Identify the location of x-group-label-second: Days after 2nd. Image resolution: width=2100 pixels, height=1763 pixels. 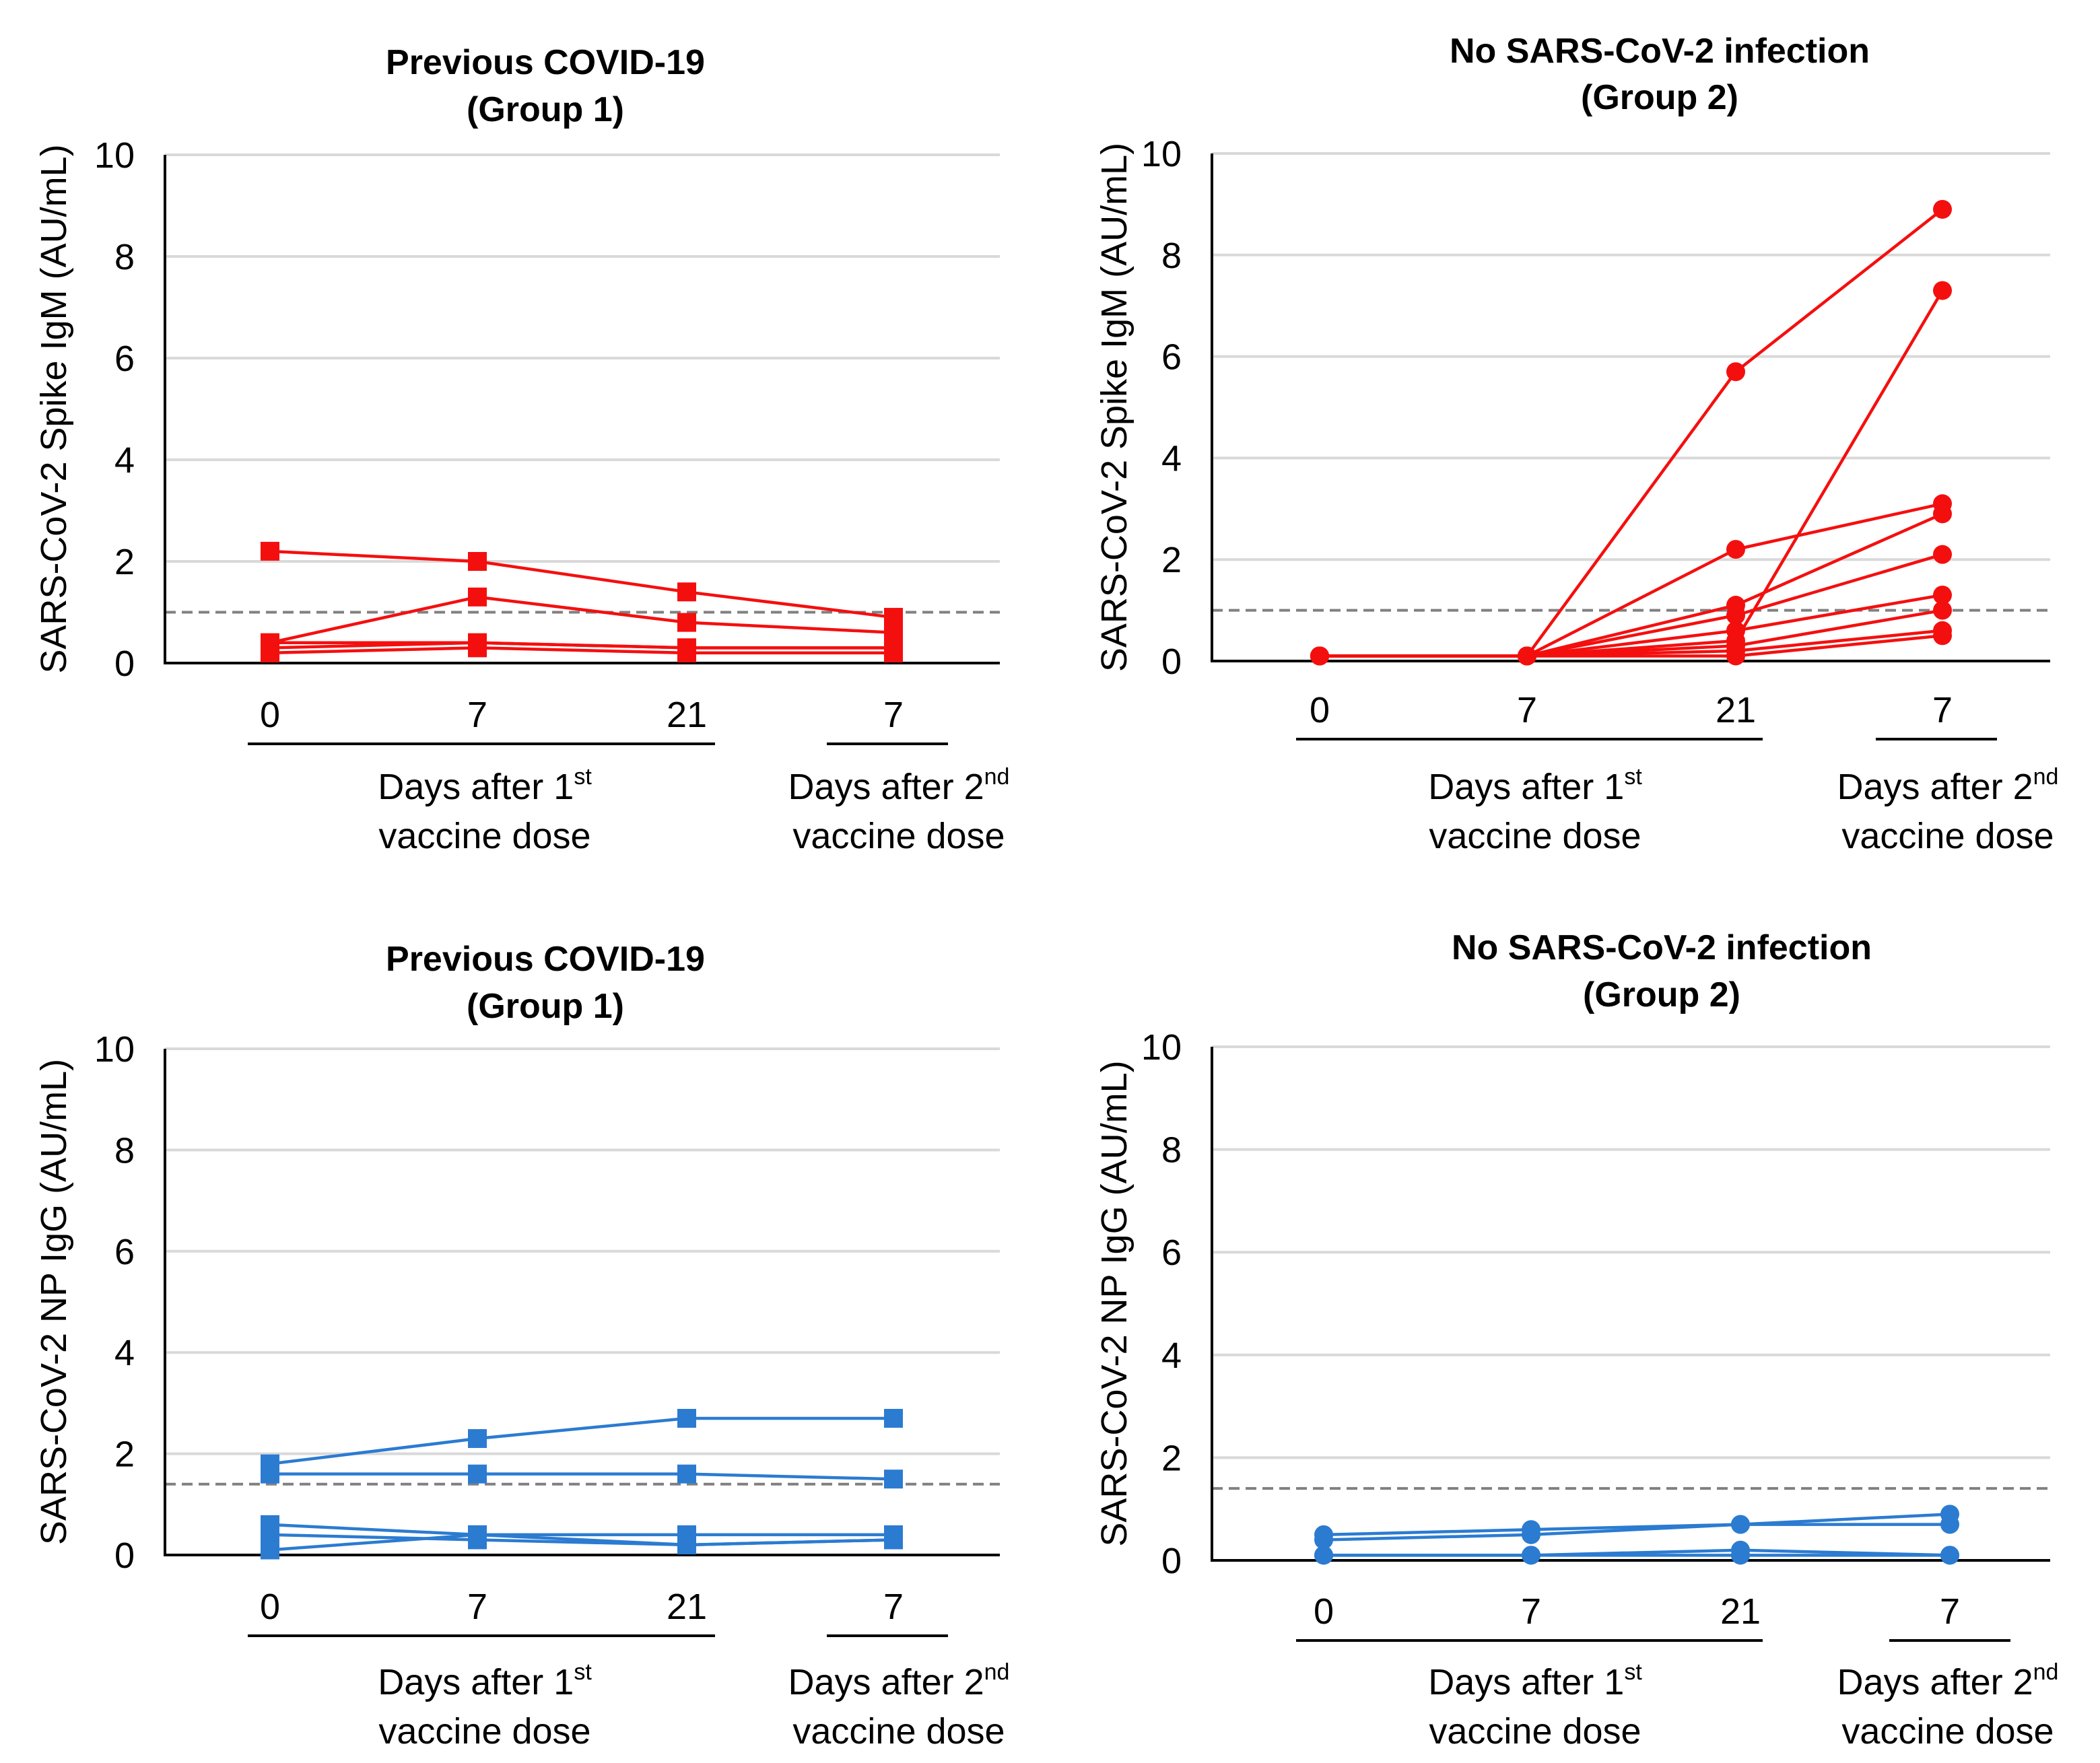
(899, 785).